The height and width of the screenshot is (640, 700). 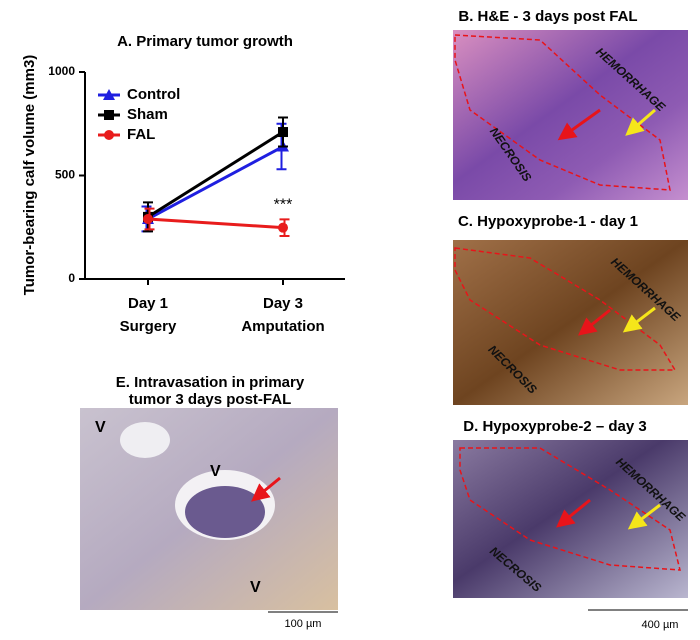 What do you see at coordinates (29, 175) in the screenshot?
I see `y-axis-label: Tumor-bearing calf volume (mm3)` at bounding box center [29, 175].